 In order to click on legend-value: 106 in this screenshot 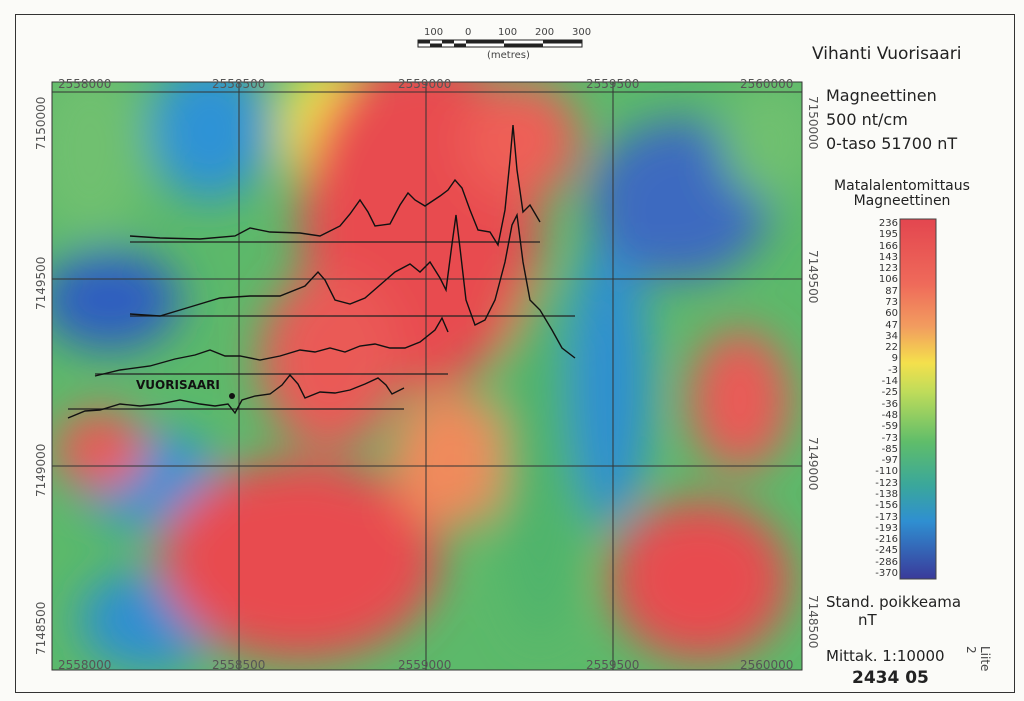, I will do `click(888, 280)`.